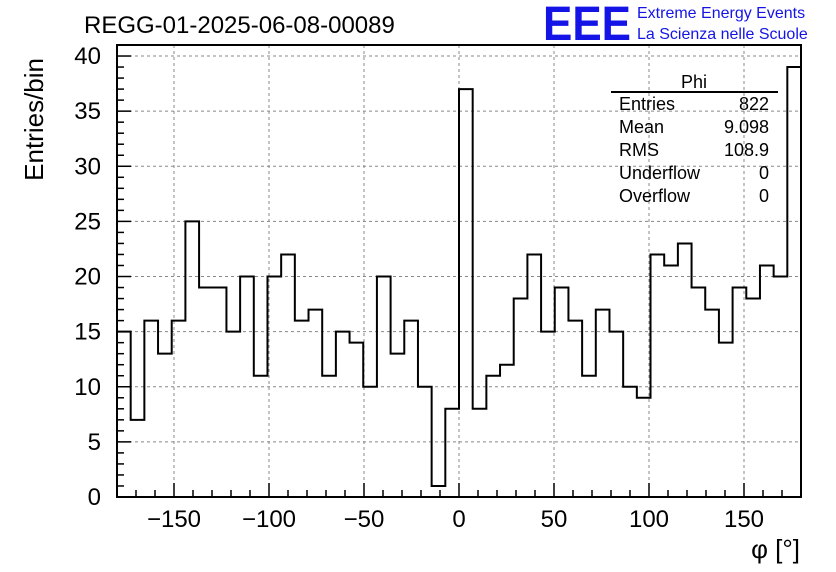 The width and height of the screenshot is (836, 572). I want to click on stats-value: 822, so click(754, 104).